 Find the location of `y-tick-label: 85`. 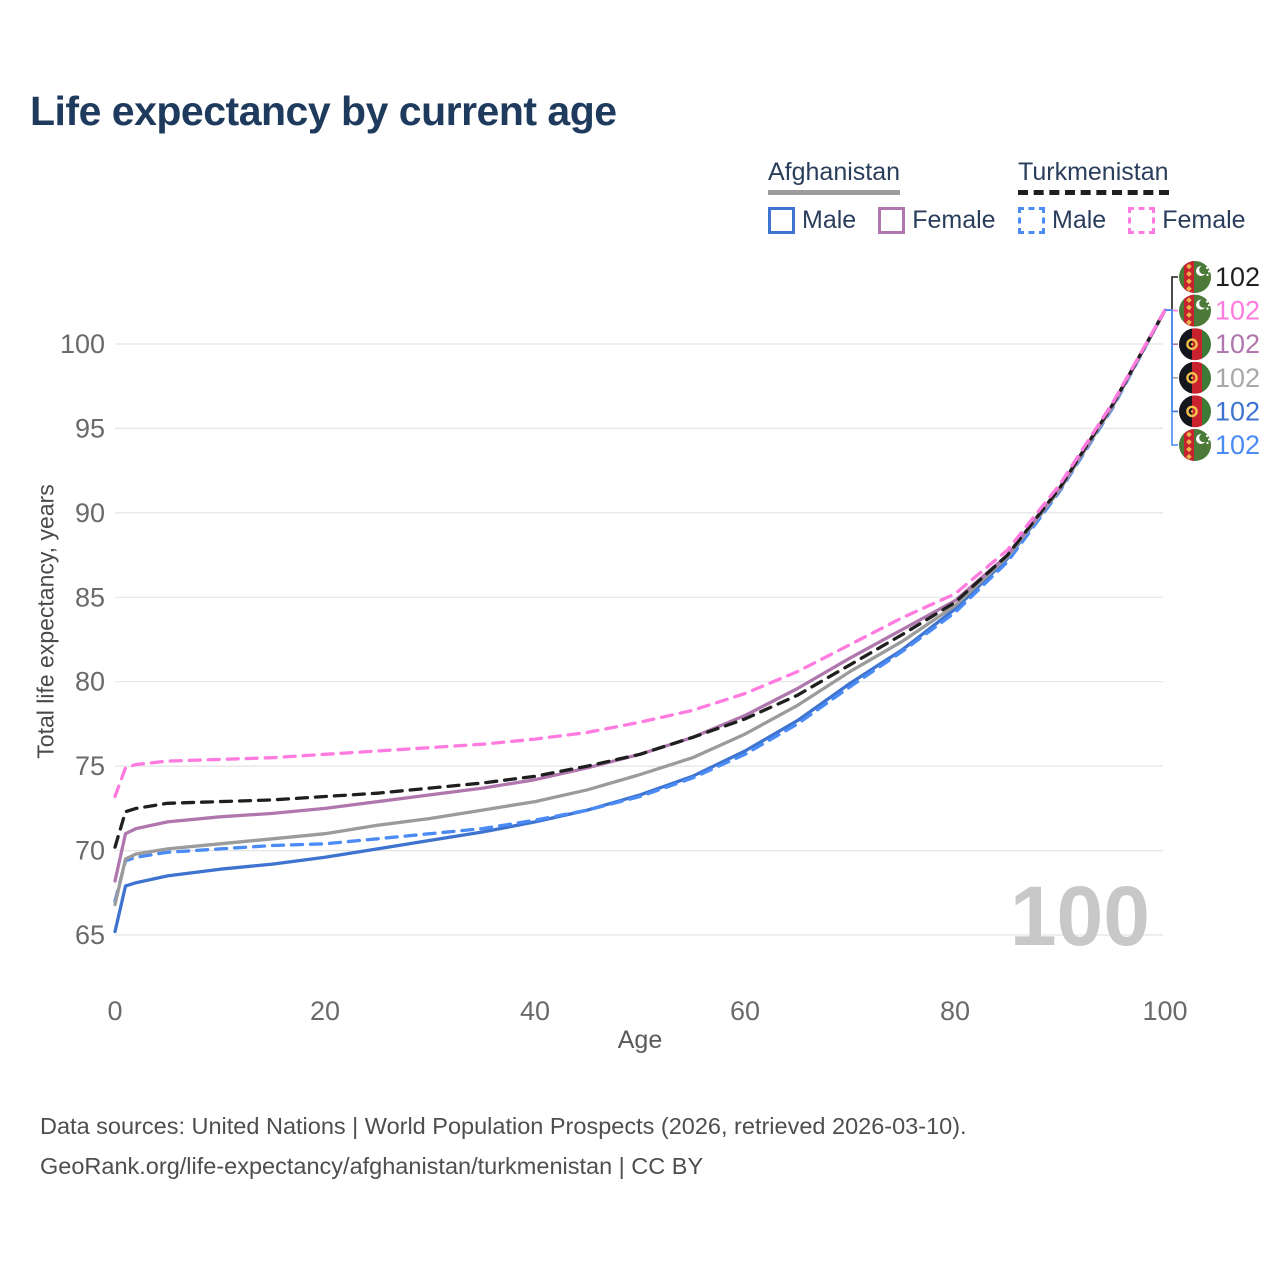

y-tick-label: 85 is located at coordinates (90, 597).